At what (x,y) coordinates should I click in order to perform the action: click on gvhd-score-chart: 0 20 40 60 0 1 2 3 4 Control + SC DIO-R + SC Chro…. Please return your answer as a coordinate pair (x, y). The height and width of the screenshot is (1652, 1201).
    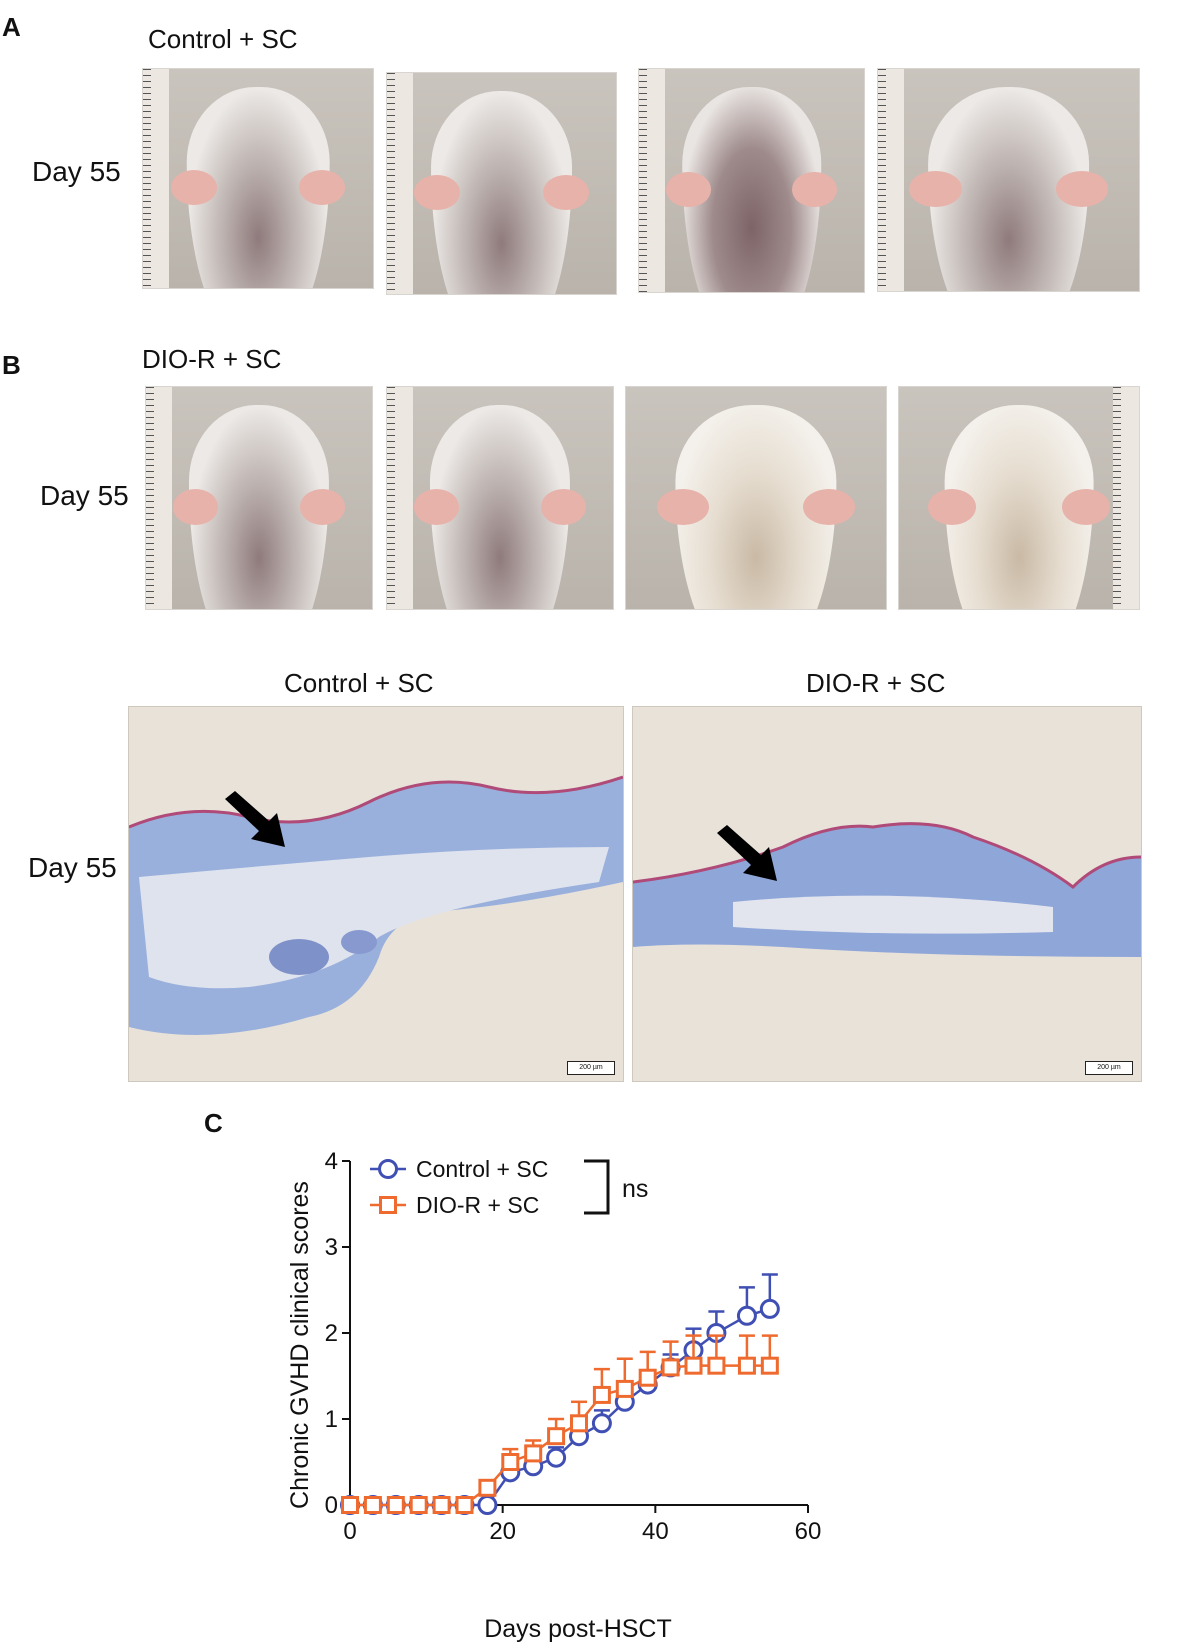
    Looking at the image, I should click on (554, 1395).